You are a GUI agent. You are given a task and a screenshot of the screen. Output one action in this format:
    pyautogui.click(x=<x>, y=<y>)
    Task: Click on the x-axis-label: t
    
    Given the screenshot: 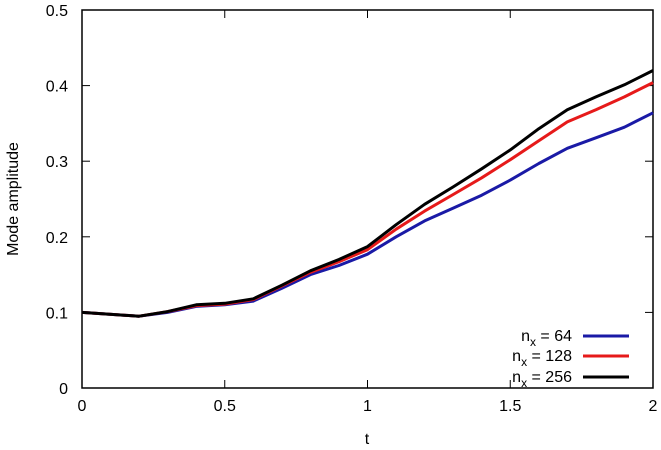 What is the action you would take?
    pyautogui.click(x=367, y=439)
    